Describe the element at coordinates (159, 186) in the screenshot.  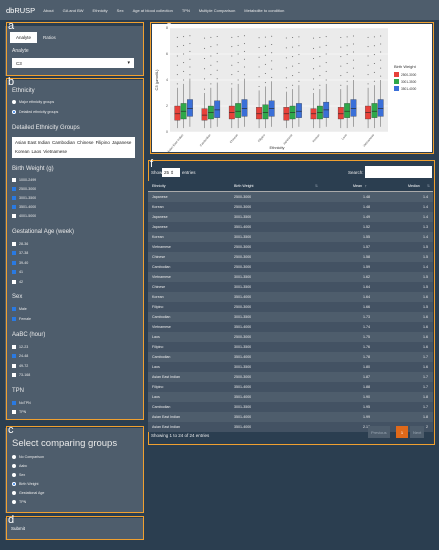
I see `col-ethnicity: Ethnicity` at that location.